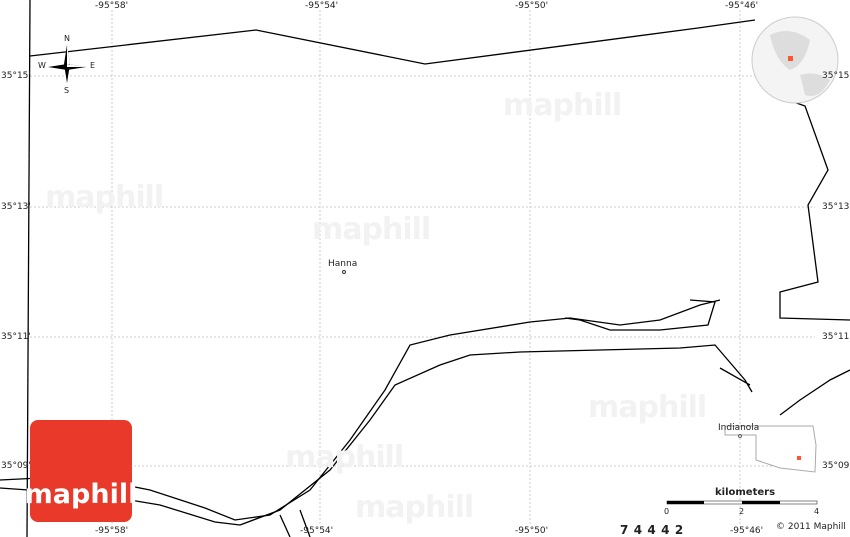 The image size is (850, 537). What do you see at coordinates (795, 60) in the screenshot?
I see `globe-inset` at bounding box center [795, 60].